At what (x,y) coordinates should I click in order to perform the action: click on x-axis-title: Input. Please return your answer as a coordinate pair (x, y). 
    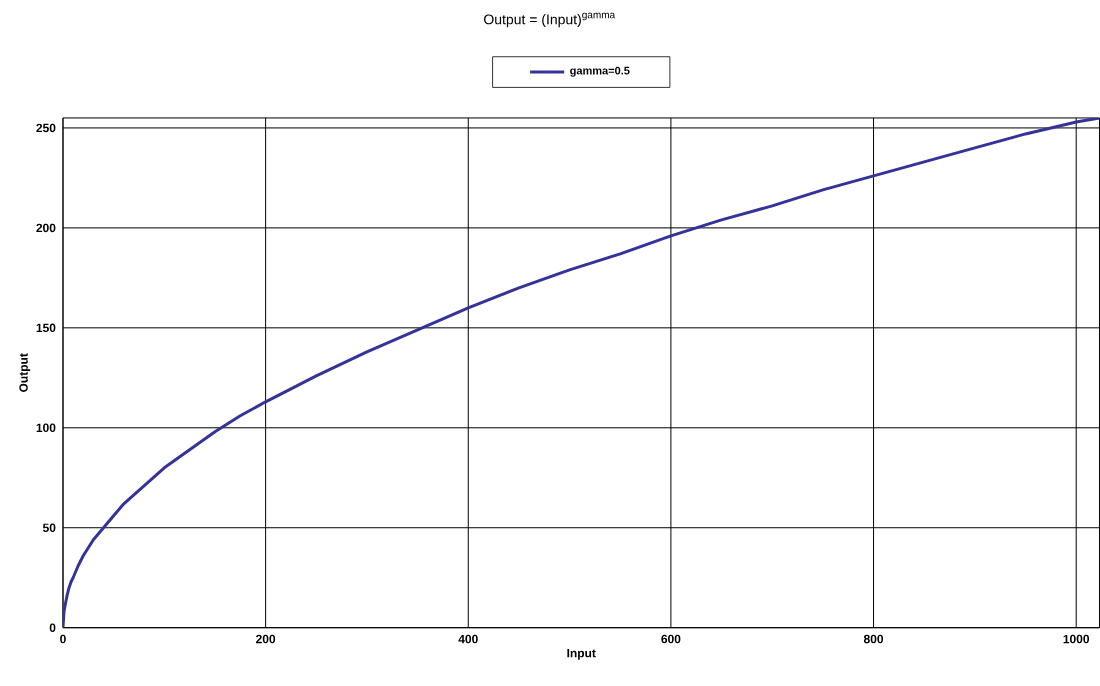
    Looking at the image, I should click on (581, 654).